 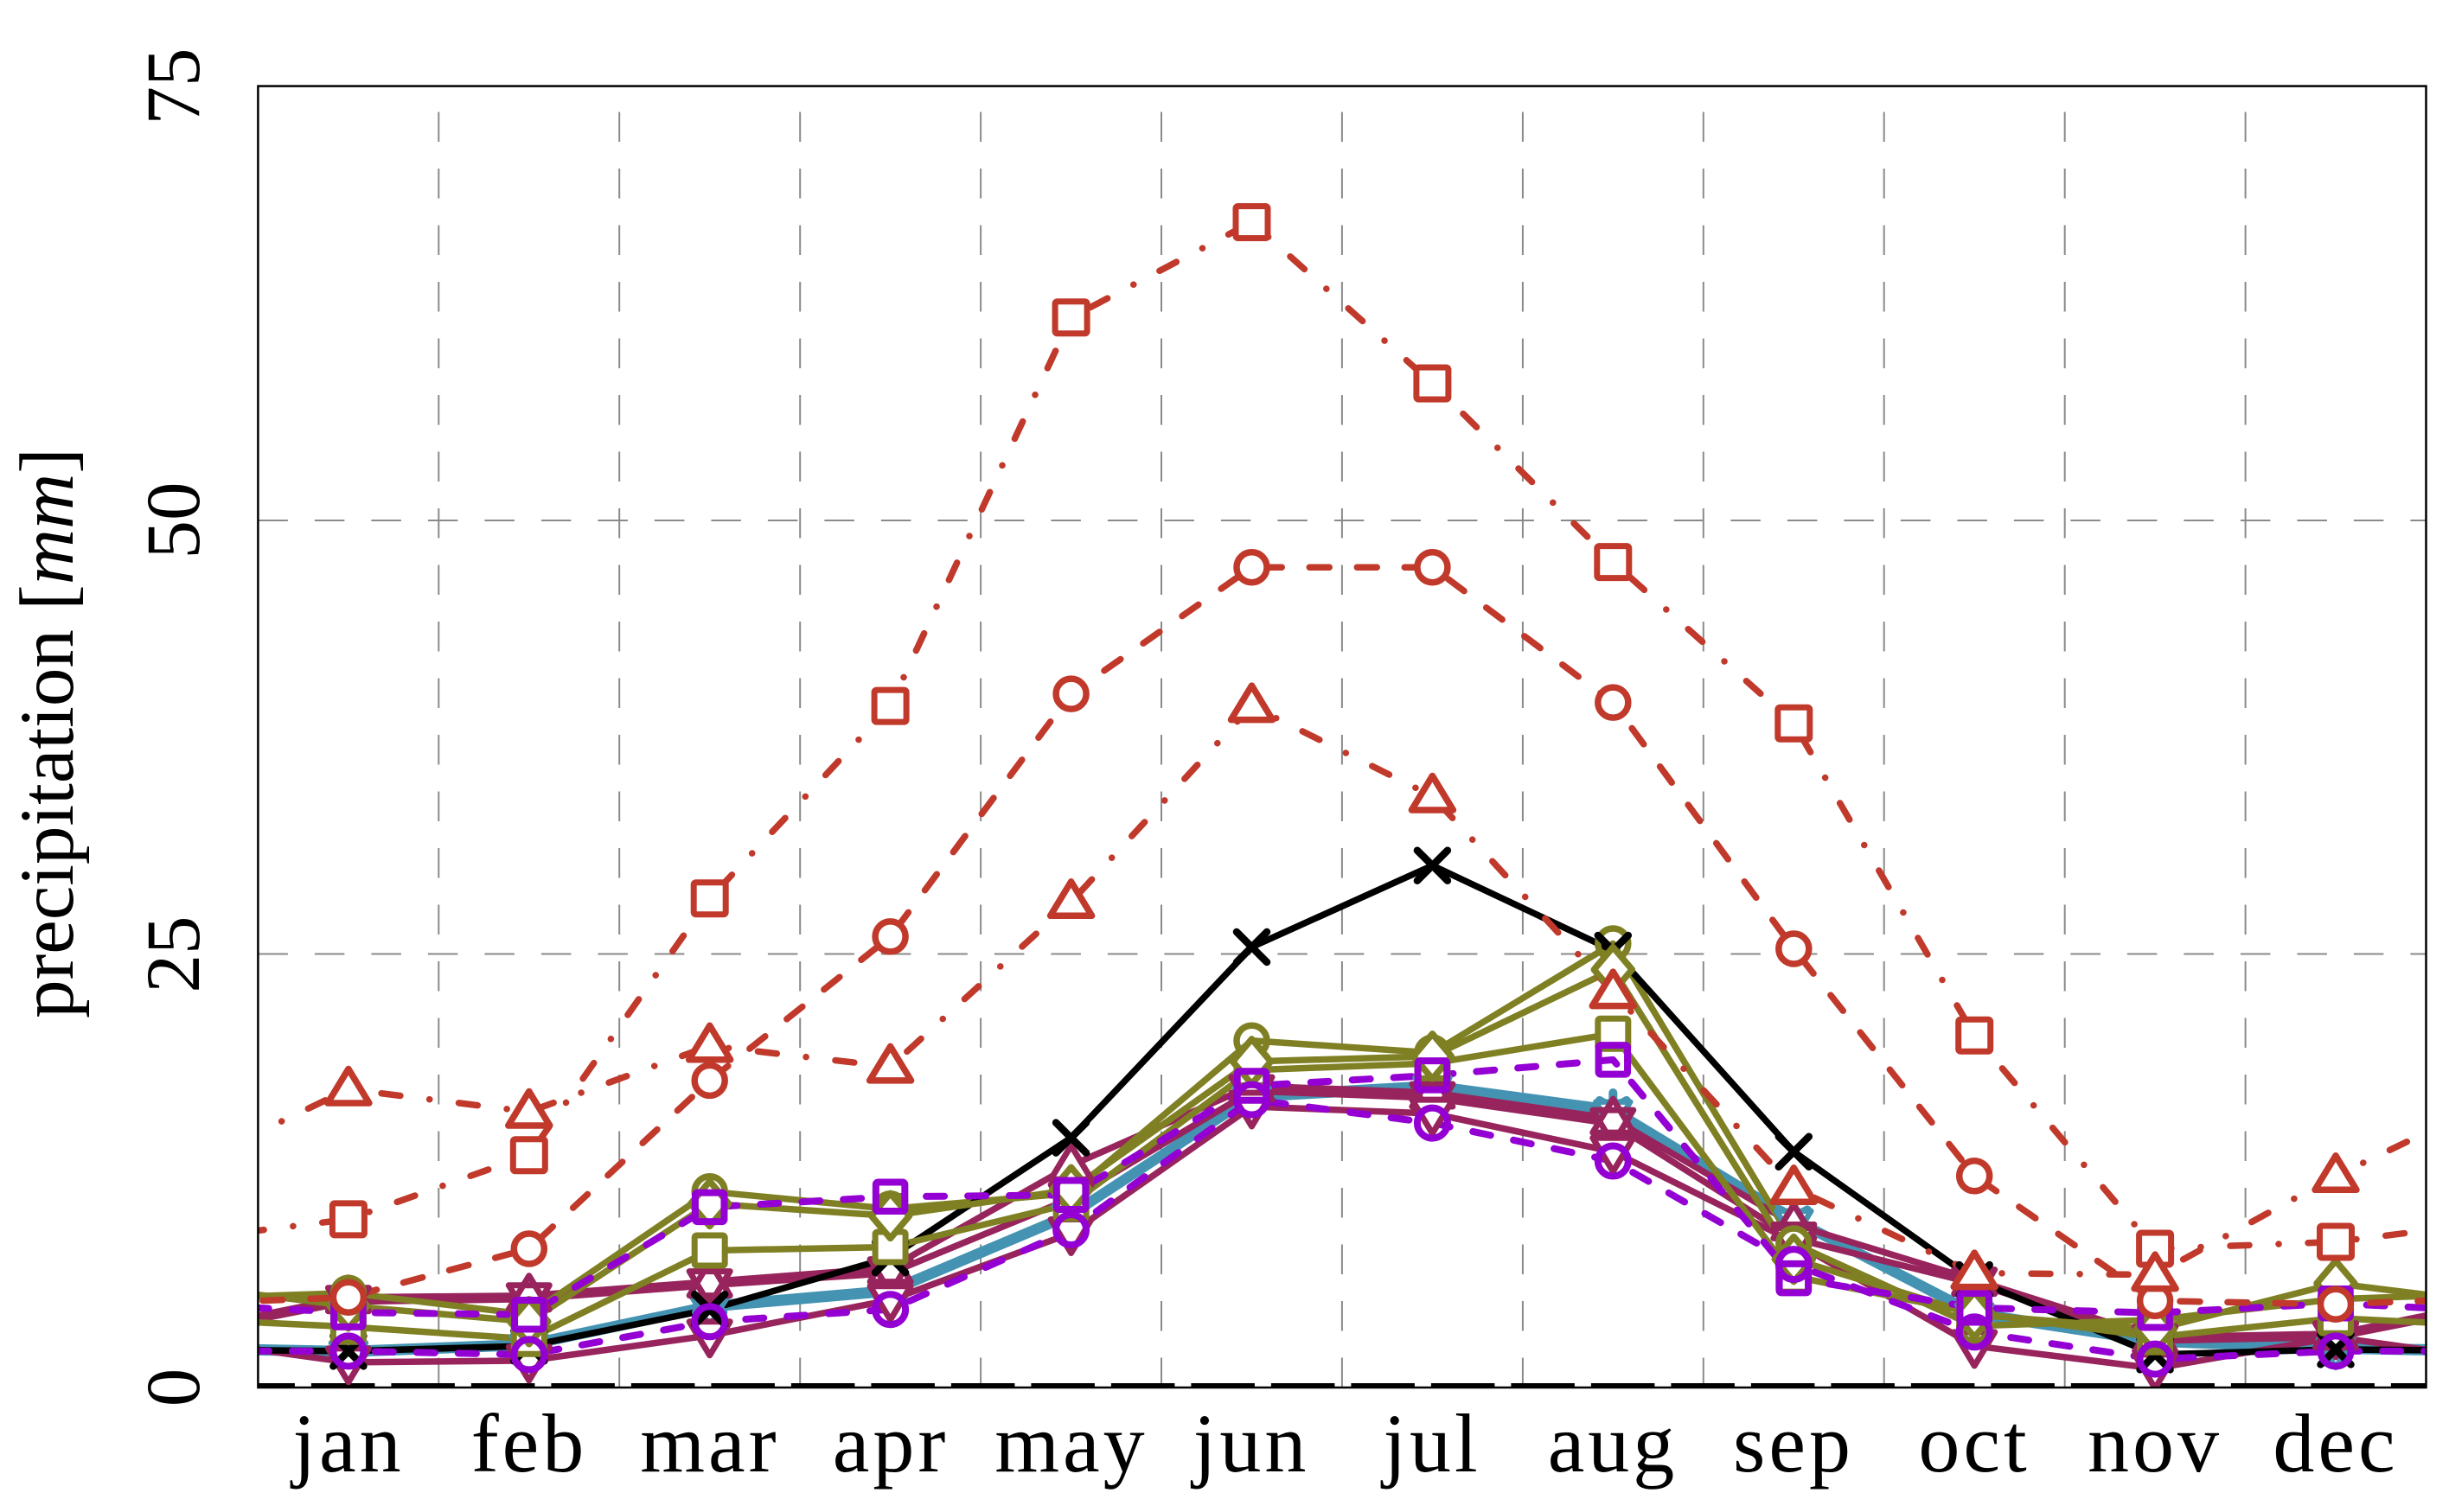 I want to click on svg-text: mar, so click(x=710, y=1444).